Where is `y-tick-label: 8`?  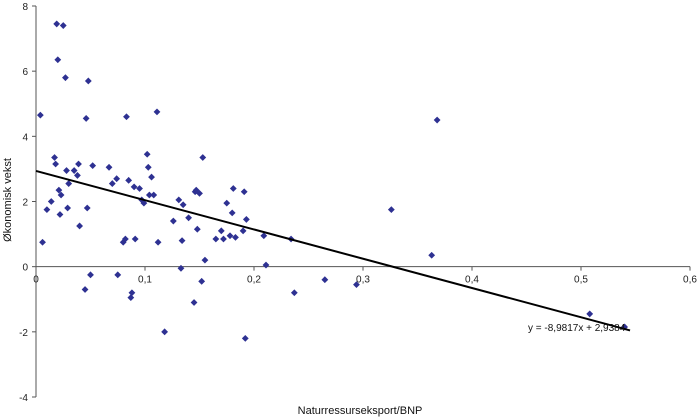
y-tick-label: 8 is located at coordinates (25, 7).